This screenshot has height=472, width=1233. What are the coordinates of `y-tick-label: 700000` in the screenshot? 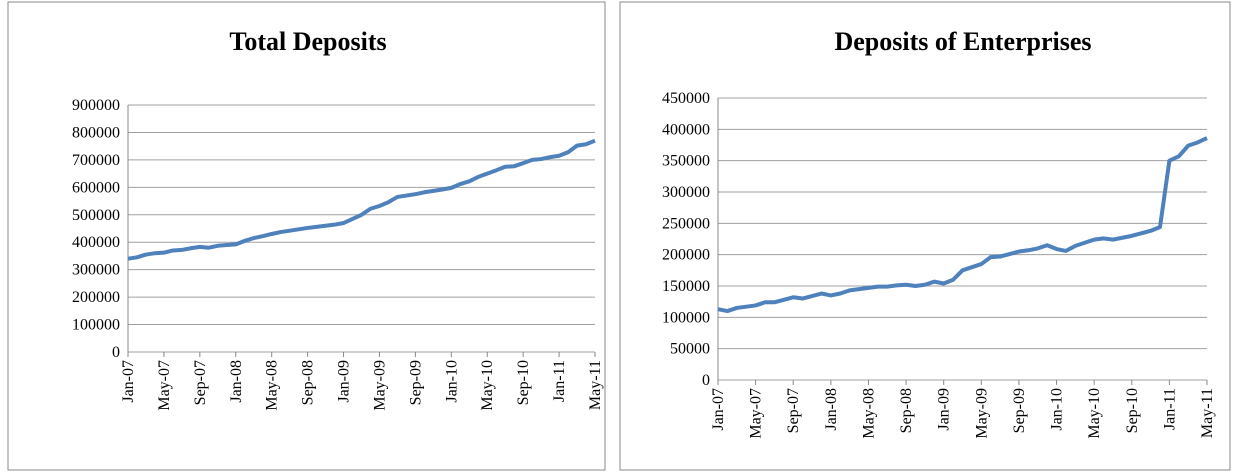 It's located at (96, 160).